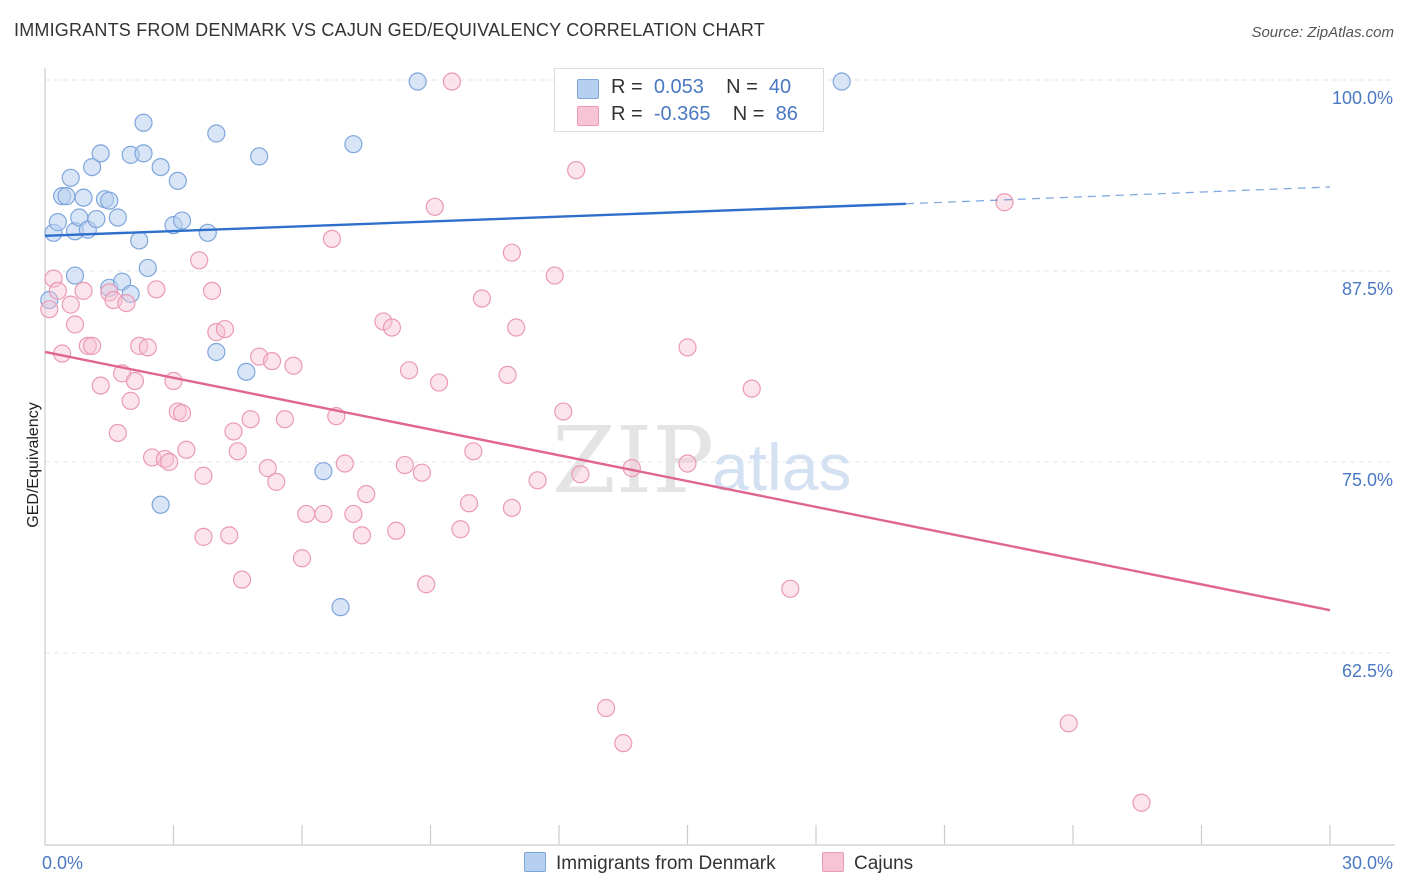 The width and height of the screenshot is (1406, 892). I want to click on x-tick-label: 30.0%, so click(1367, 863).